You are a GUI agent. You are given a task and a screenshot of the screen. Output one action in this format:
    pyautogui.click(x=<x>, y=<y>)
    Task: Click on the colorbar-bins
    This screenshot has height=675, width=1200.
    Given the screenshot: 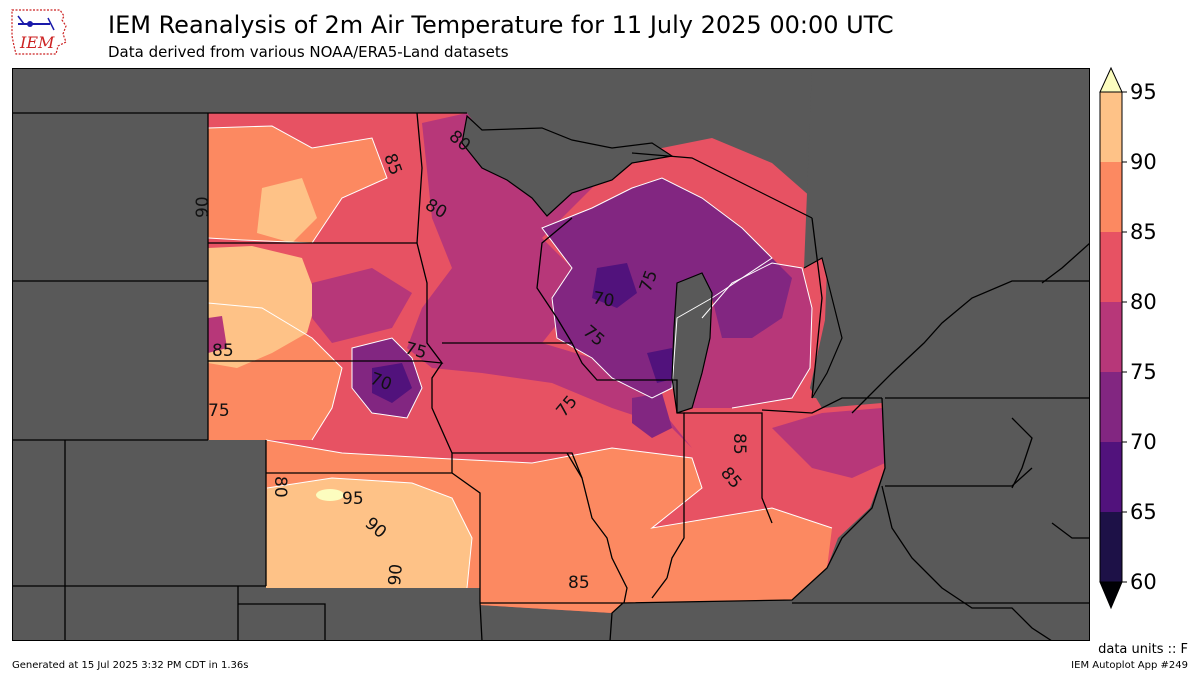 What is the action you would take?
    pyautogui.click(x=1111, y=337)
    